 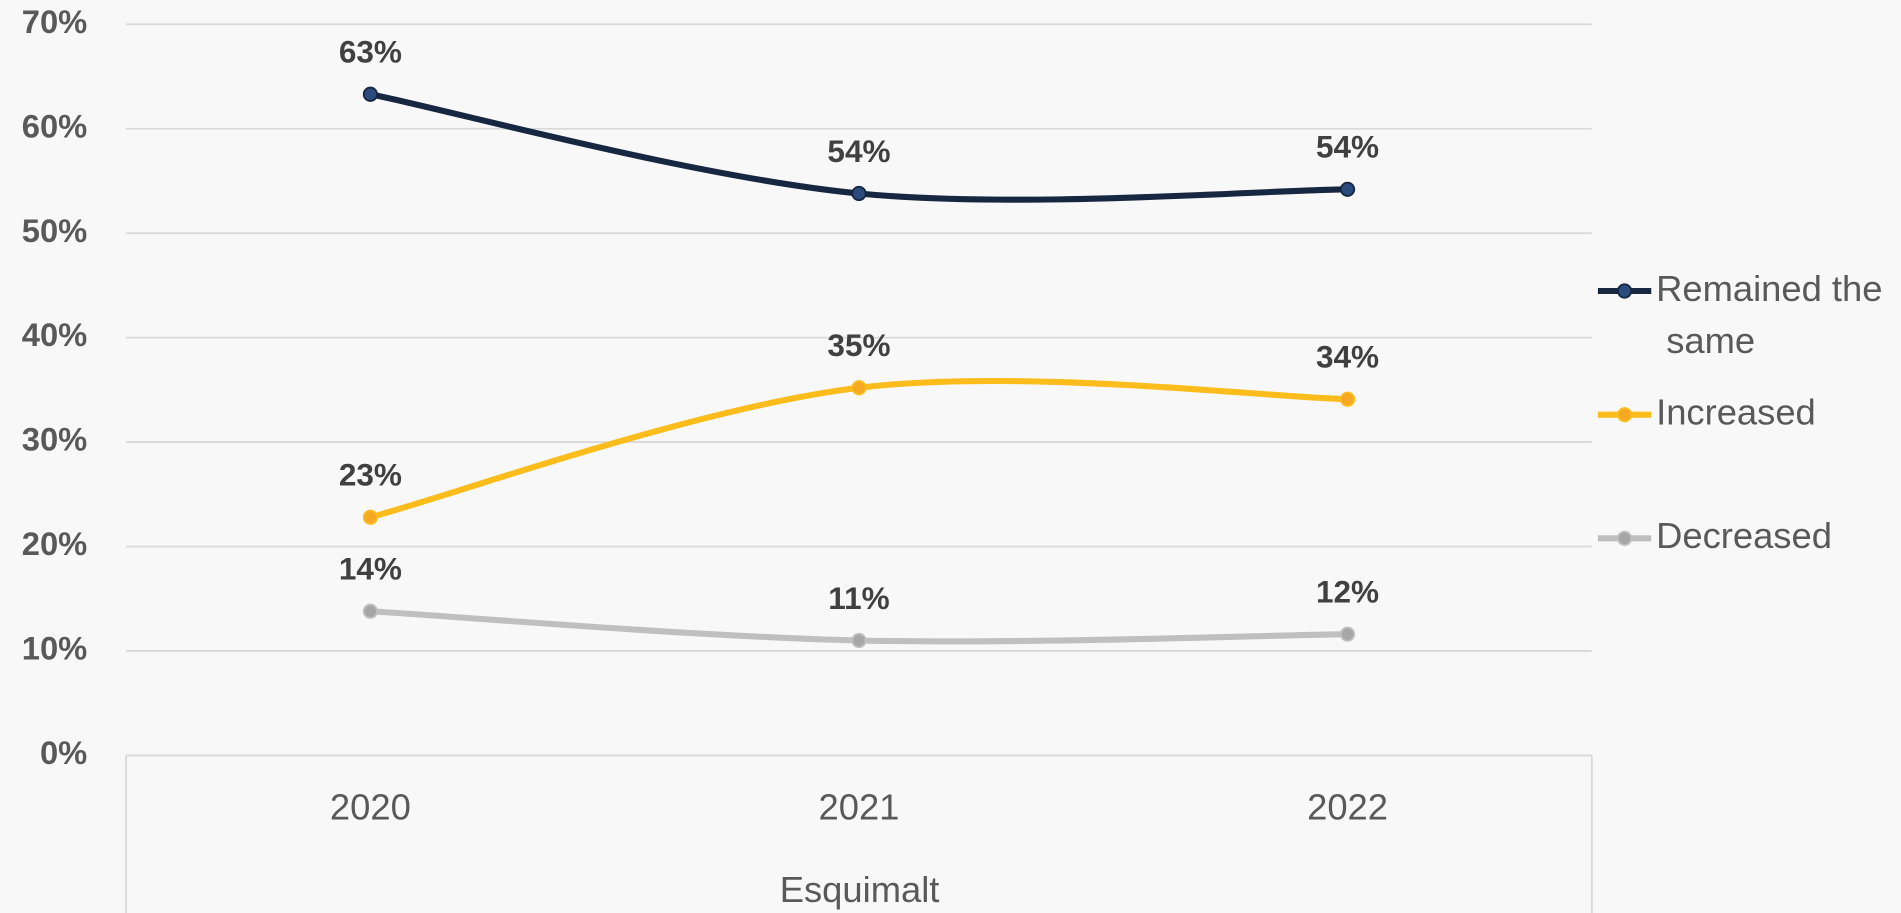 What do you see at coordinates (1347, 807) in the screenshot?
I see `x-tick-label: 2022` at bounding box center [1347, 807].